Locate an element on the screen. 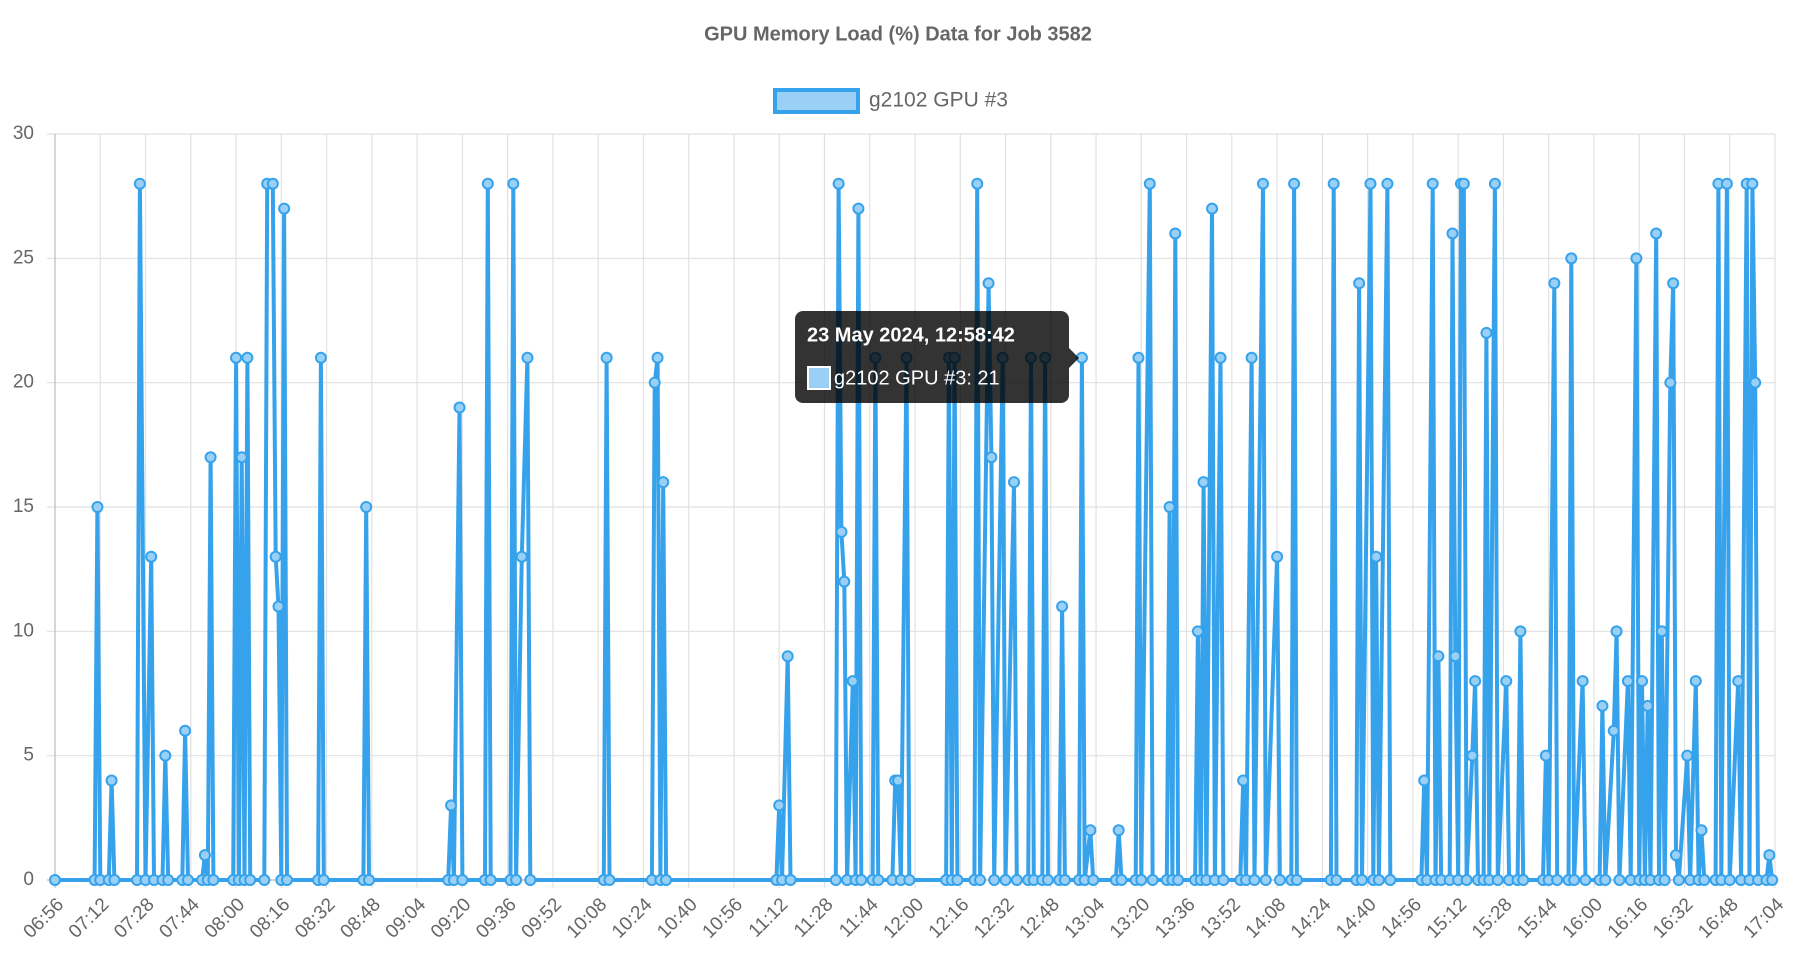 The width and height of the screenshot is (1797, 969). x-tick-label: 16:32 is located at coordinates (1673, 918).